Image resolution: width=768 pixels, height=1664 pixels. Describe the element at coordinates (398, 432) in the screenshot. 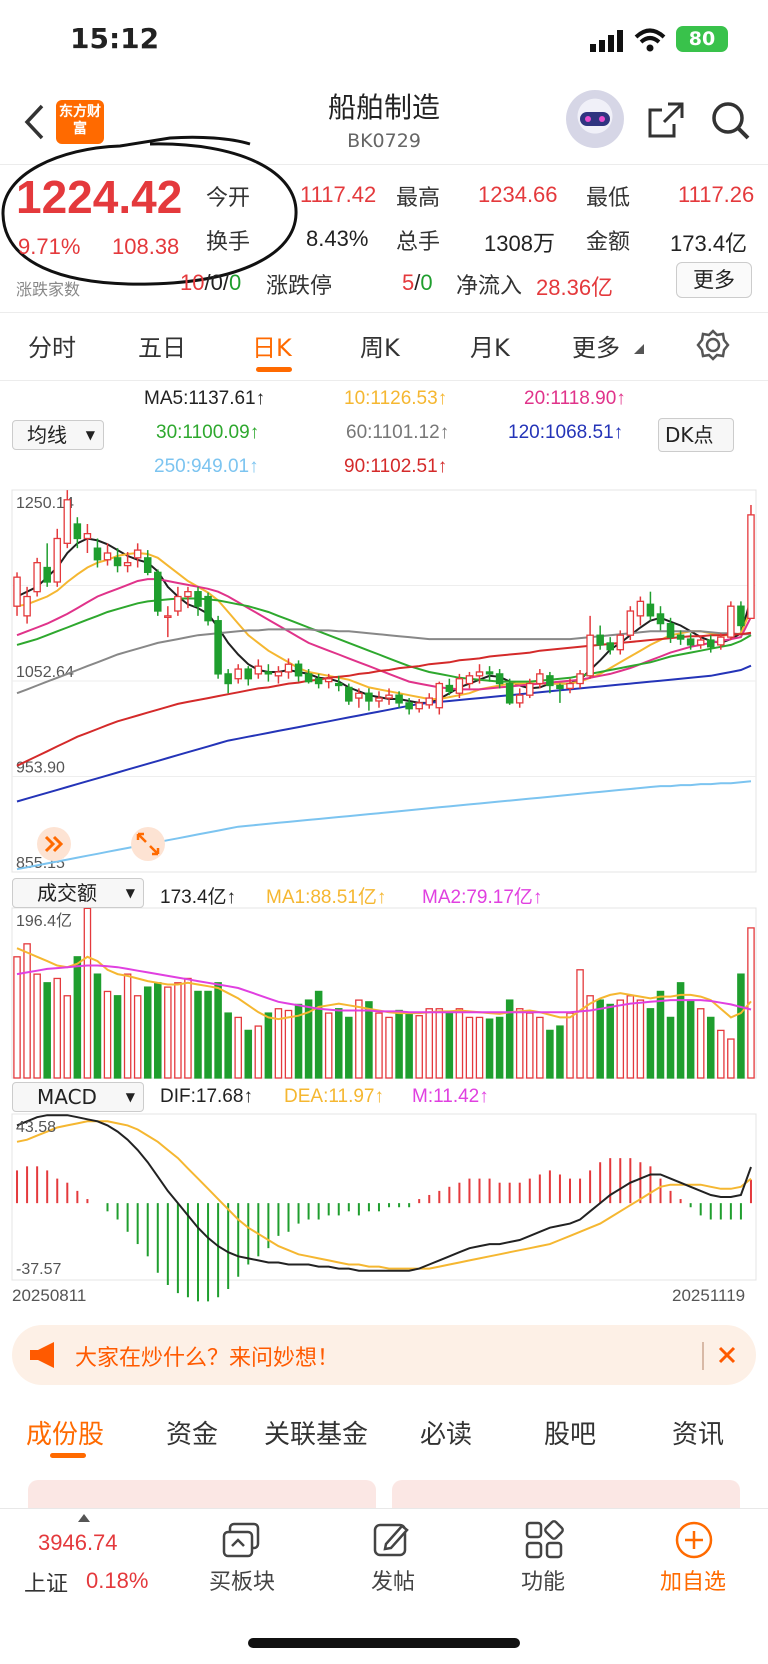

I see `ma60-label: 60:1101.12↑` at that location.